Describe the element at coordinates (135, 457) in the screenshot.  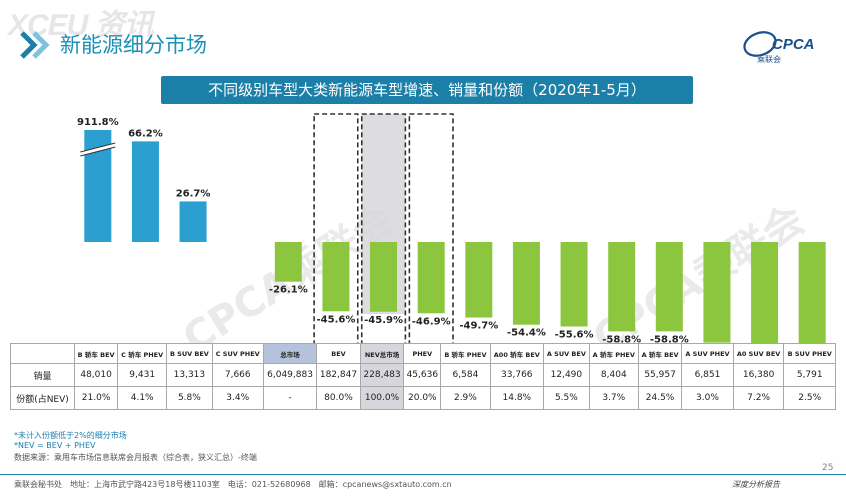
I see `note-source: 数据来源：乘用车市场信息联席会月报表（综合表，狭义汇总）-终端` at that location.